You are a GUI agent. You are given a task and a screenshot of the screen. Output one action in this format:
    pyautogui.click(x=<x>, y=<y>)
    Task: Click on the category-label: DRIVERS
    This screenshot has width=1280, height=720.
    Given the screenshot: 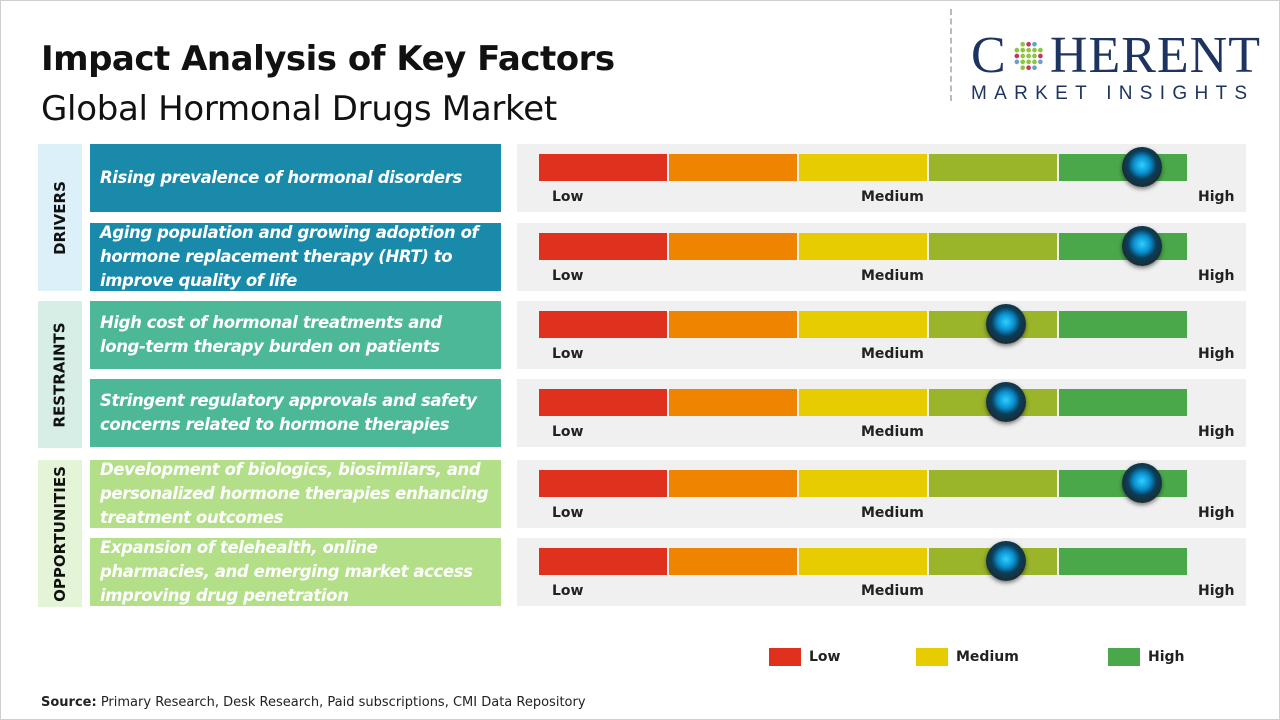 What is the action you would take?
    pyautogui.click(x=60, y=217)
    